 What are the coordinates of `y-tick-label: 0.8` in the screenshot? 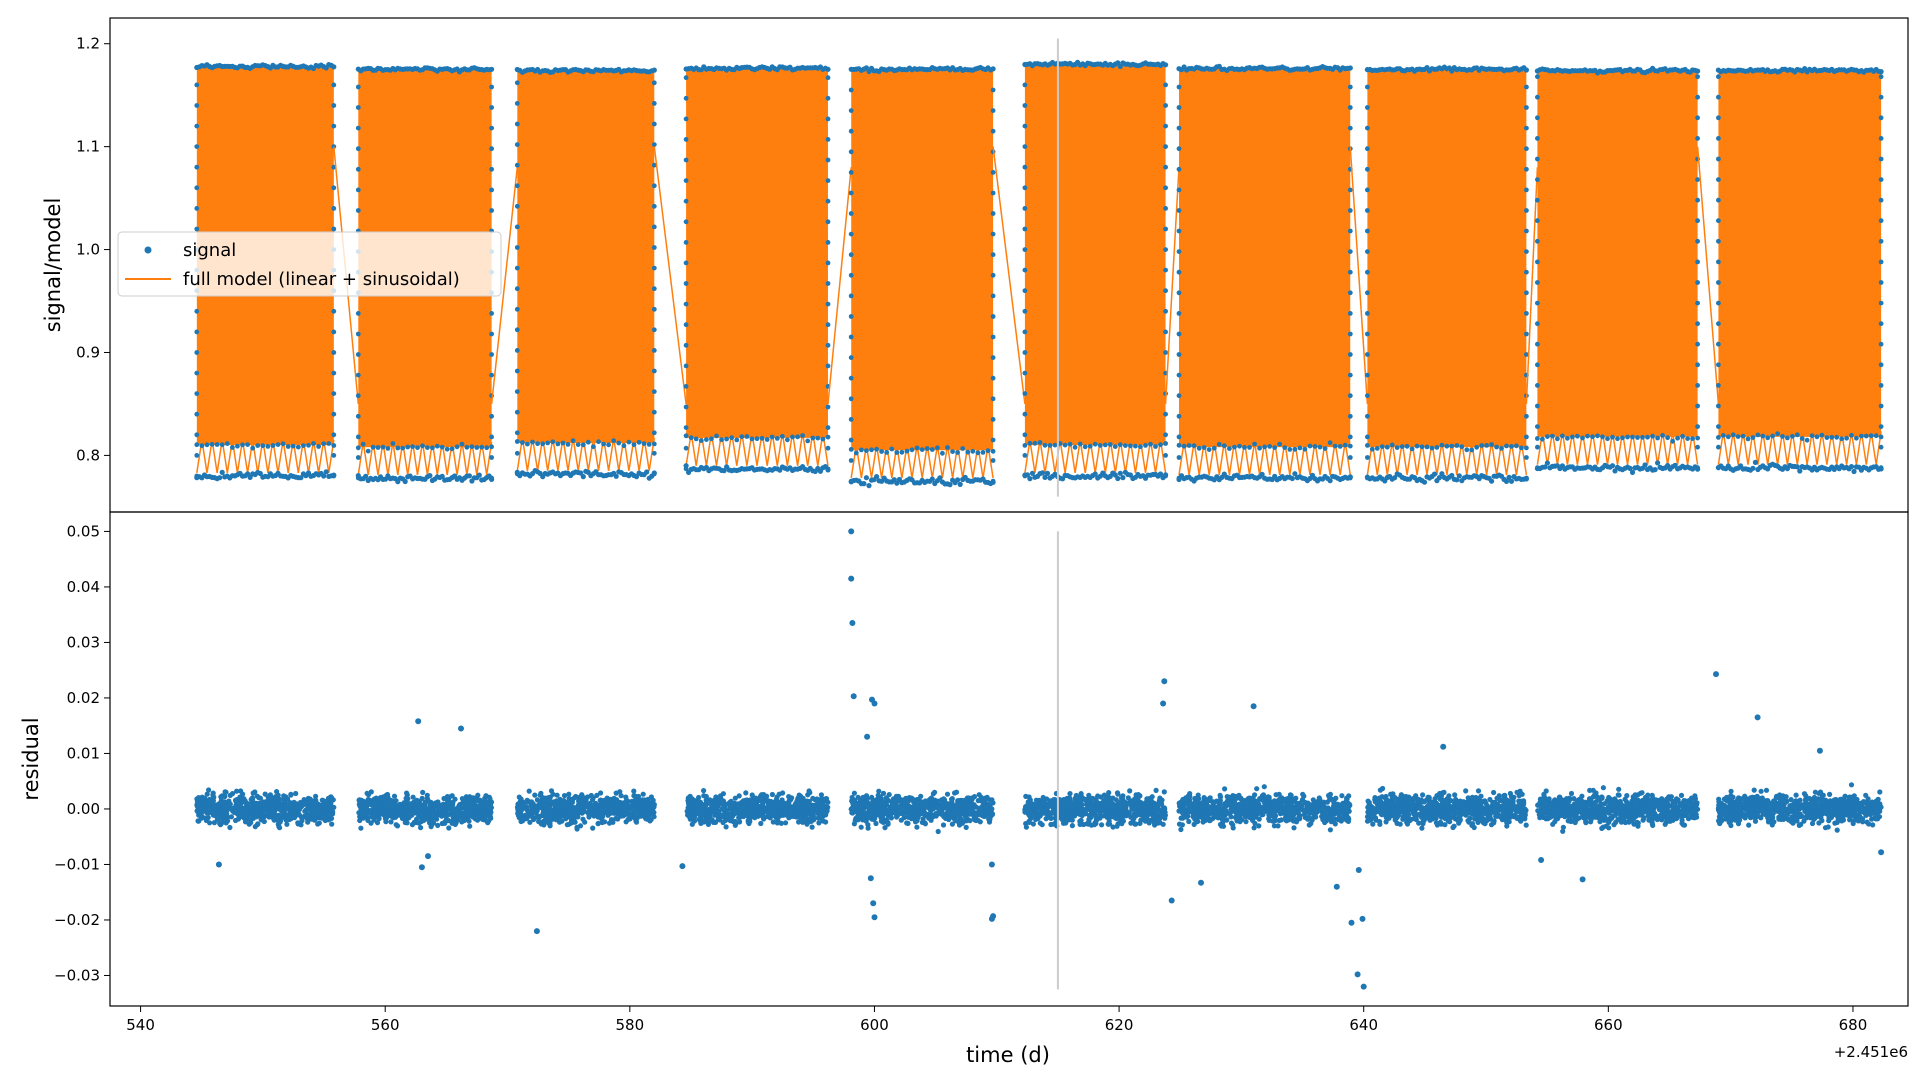 It's located at (88, 455).